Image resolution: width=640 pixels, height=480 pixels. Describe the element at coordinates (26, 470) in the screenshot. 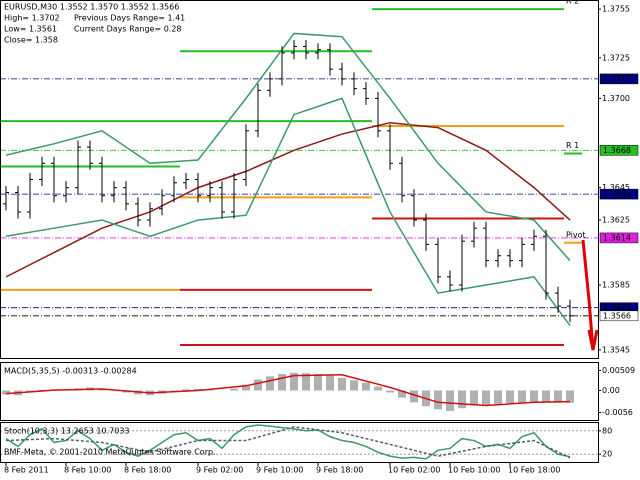

I see `x-tick-label: 8 Feb 2011` at that location.